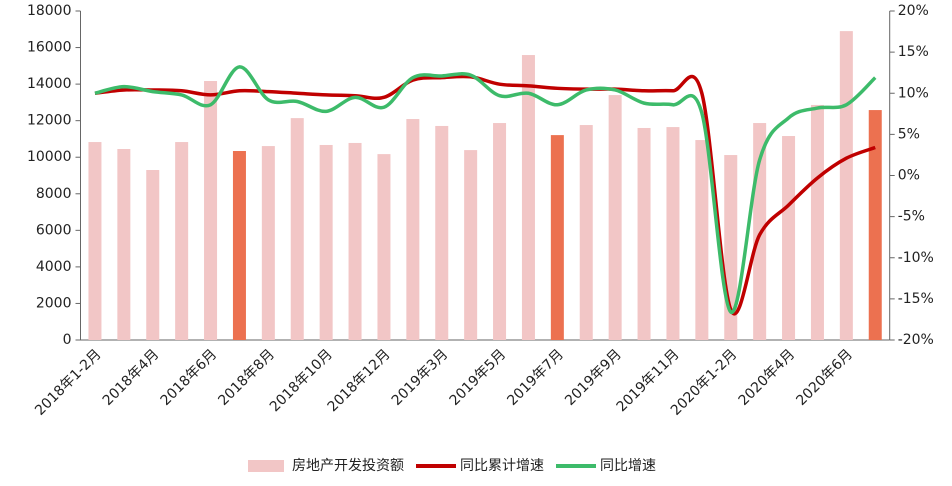 The width and height of the screenshot is (952, 486). Describe the element at coordinates (49, 157) in the screenshot. I see `y-tick-label: 10000` at that location.